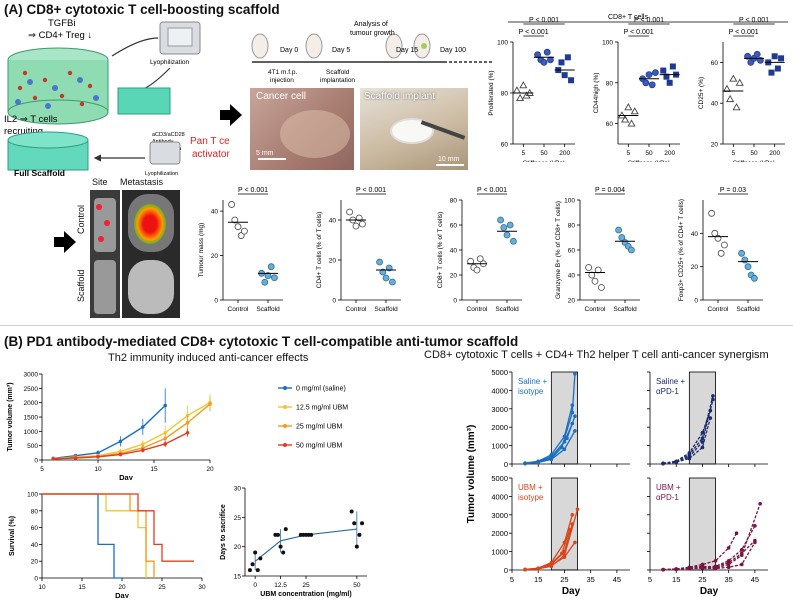 Image resolution: width=793 pixels, height=600 pixels. What do you see at coordinates (282, 72) in the screenshot?
I see `injection-label-1: 4T1 m.f.p.` at bounding box center [282, 72].